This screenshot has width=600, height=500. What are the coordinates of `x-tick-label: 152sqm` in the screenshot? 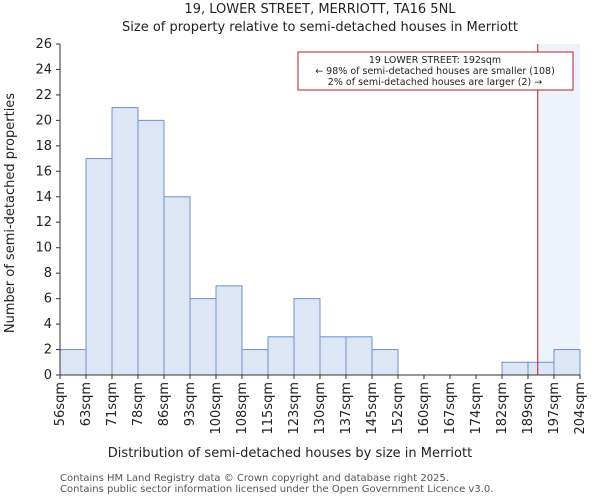 It's located at (398, 408).